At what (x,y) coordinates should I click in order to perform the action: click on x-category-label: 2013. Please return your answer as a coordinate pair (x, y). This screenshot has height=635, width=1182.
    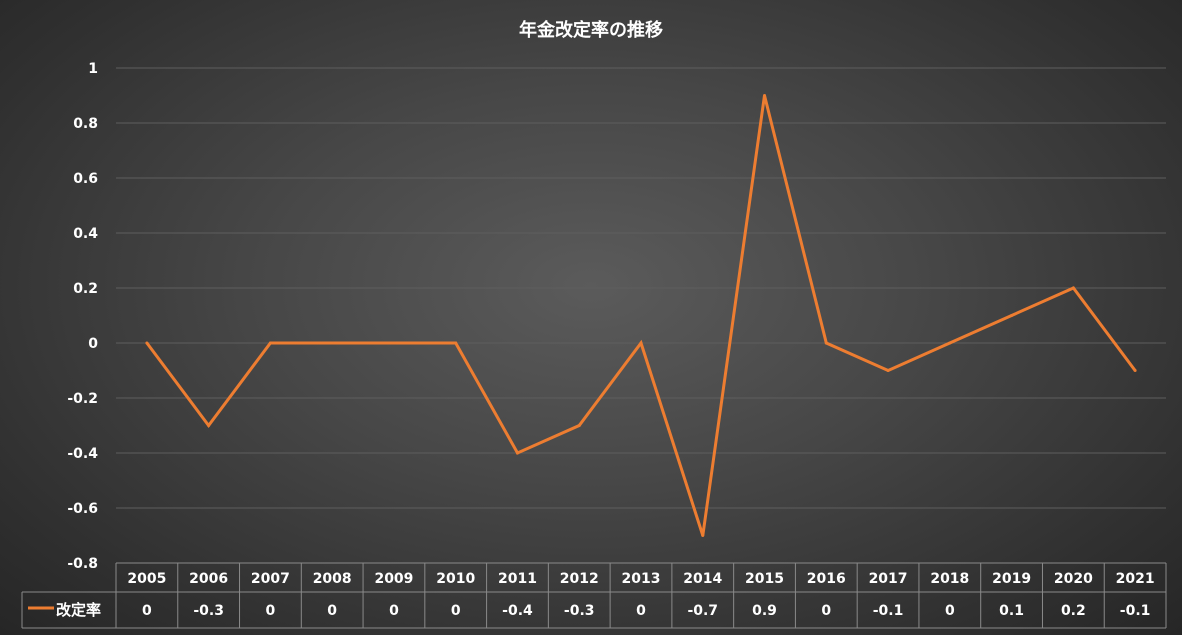
    Looking at the image, I should click on (641, 579).